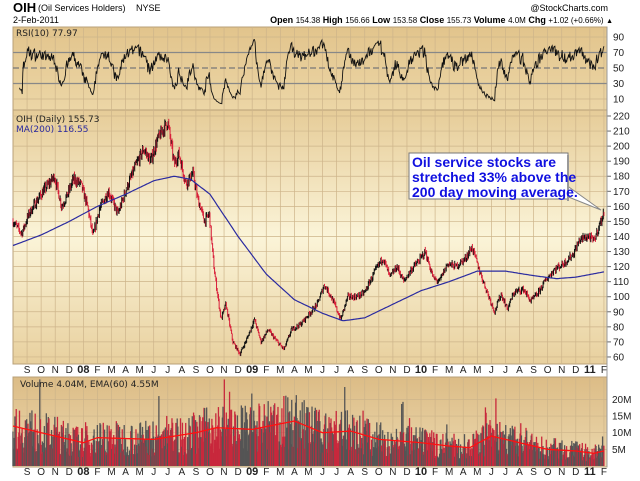 The image size is (640, 481). I want to click on rsi-line, so click(312, 71).